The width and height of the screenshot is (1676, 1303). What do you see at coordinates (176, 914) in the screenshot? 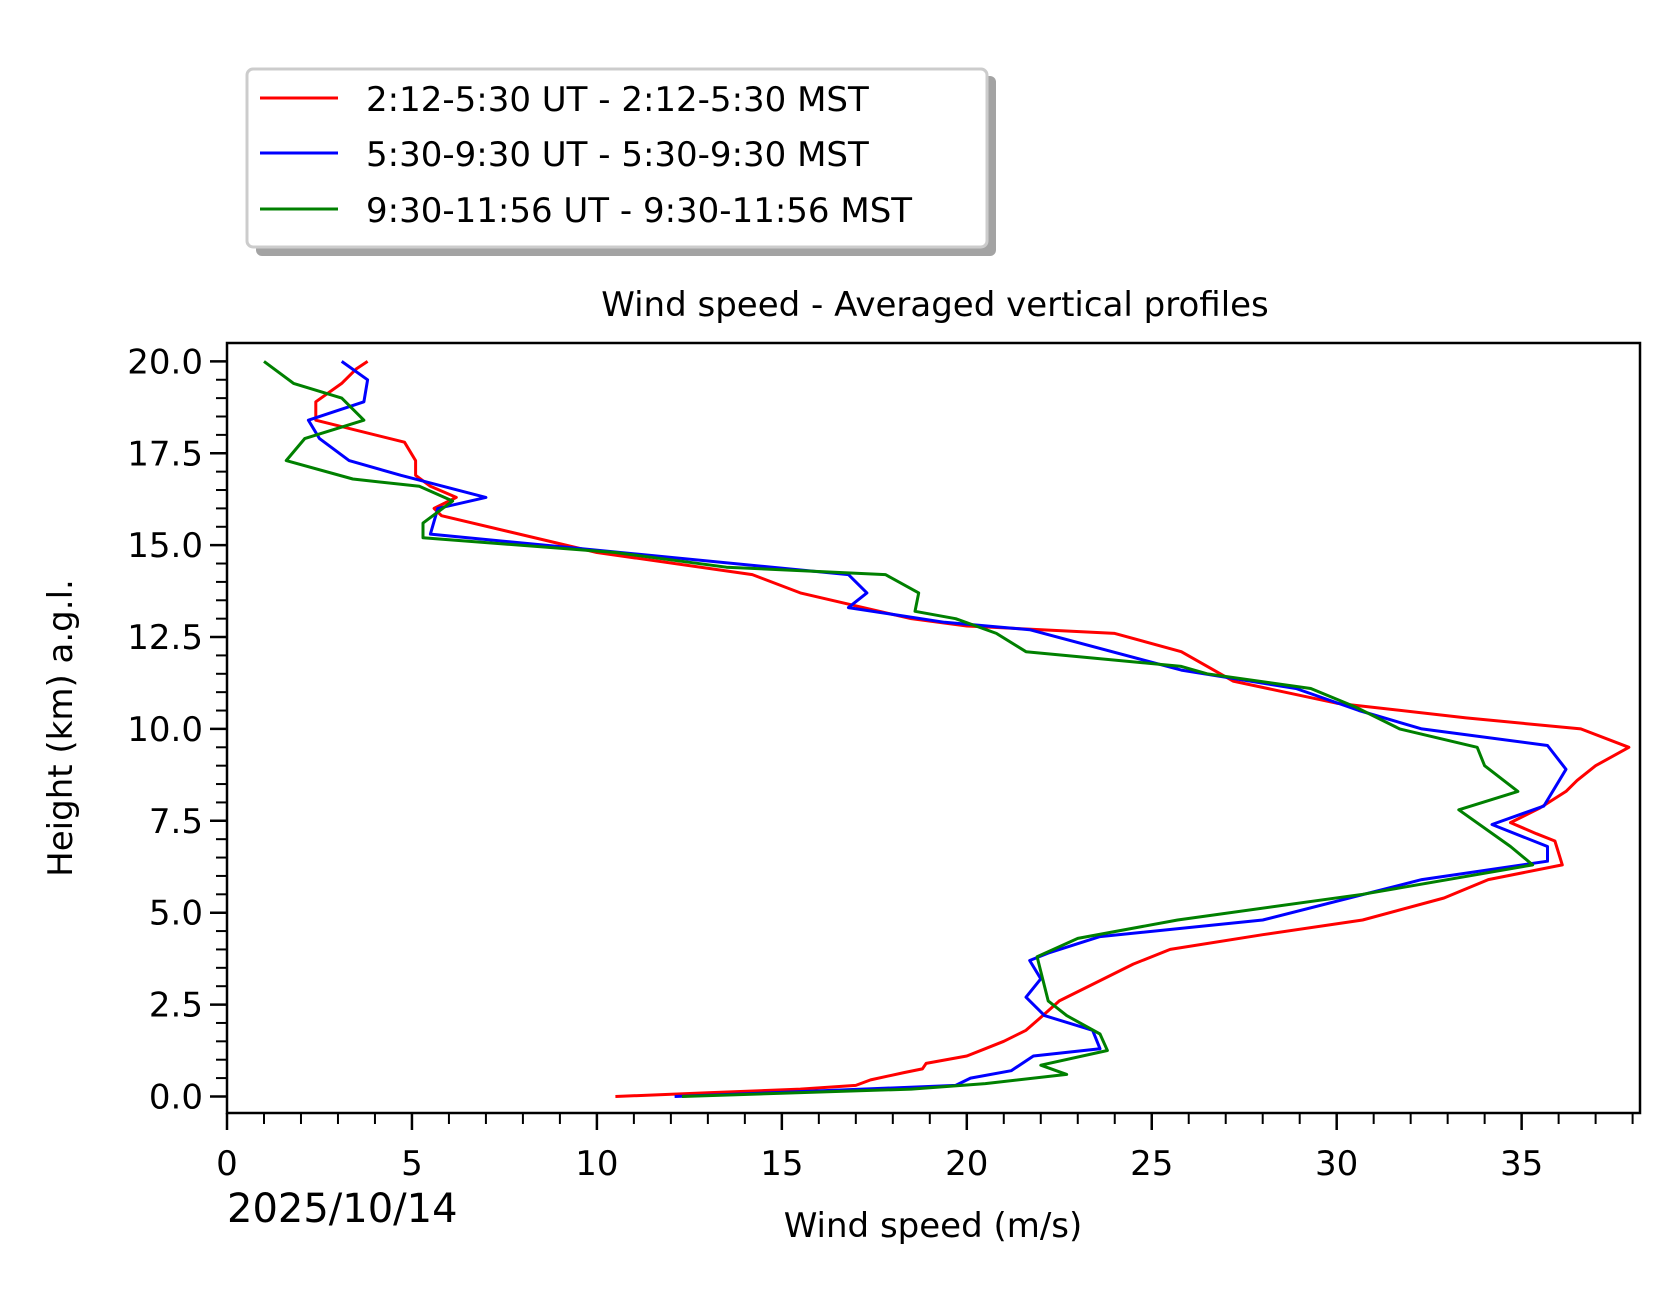
I see `y-tick-label: 5.0` at bounding box center [176, 914].